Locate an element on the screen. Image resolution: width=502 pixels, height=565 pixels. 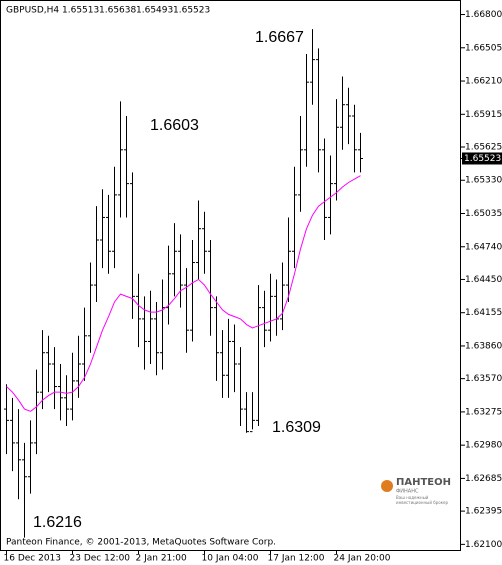
y-tick-label: 1.65915 is located at coordinates (483, 115).